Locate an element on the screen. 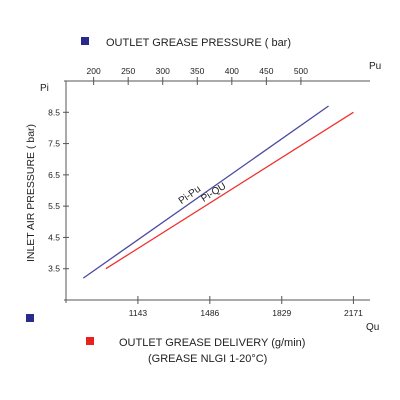 This screenshot has height=400, width=400. bottom-axis-symbol: Qu is located at coordinates (372, 327).